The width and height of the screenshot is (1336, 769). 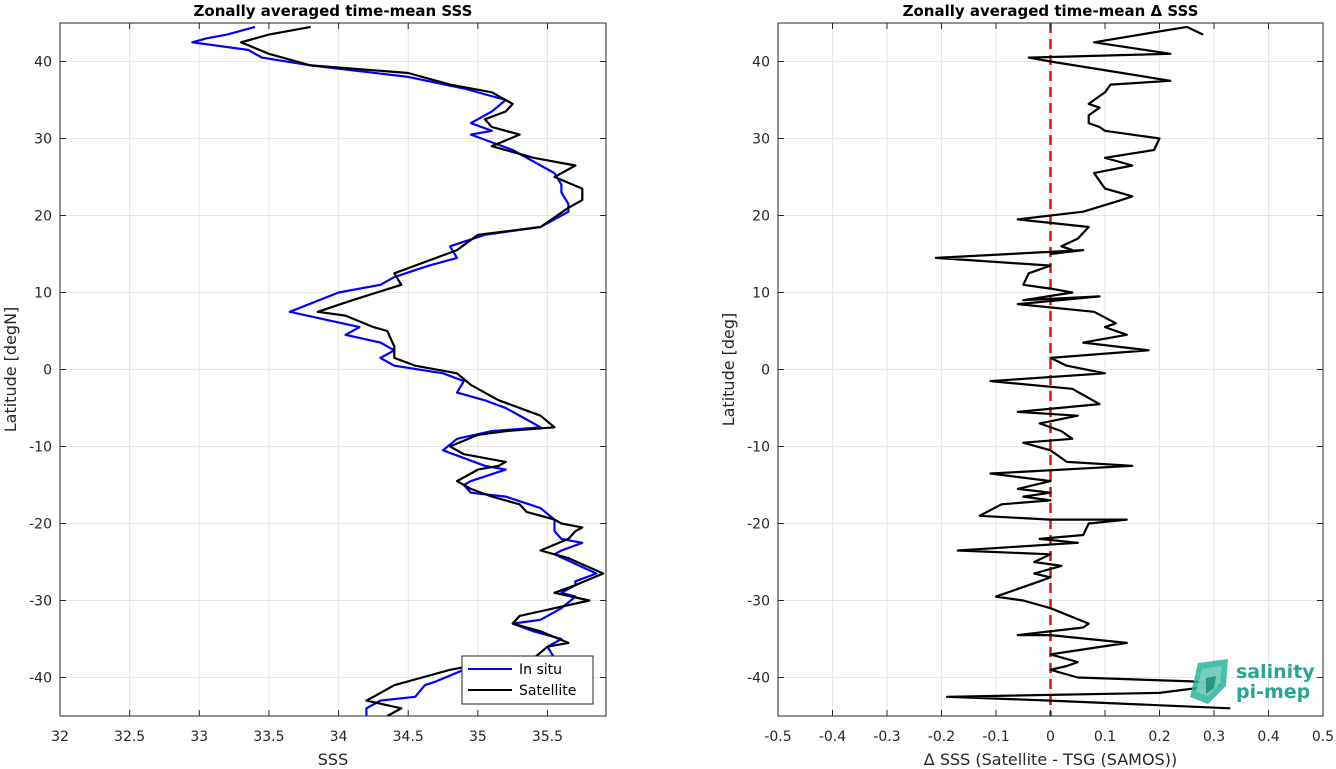 I want to click on sss-y-tick-label: -40, so click(x=40, y=679).